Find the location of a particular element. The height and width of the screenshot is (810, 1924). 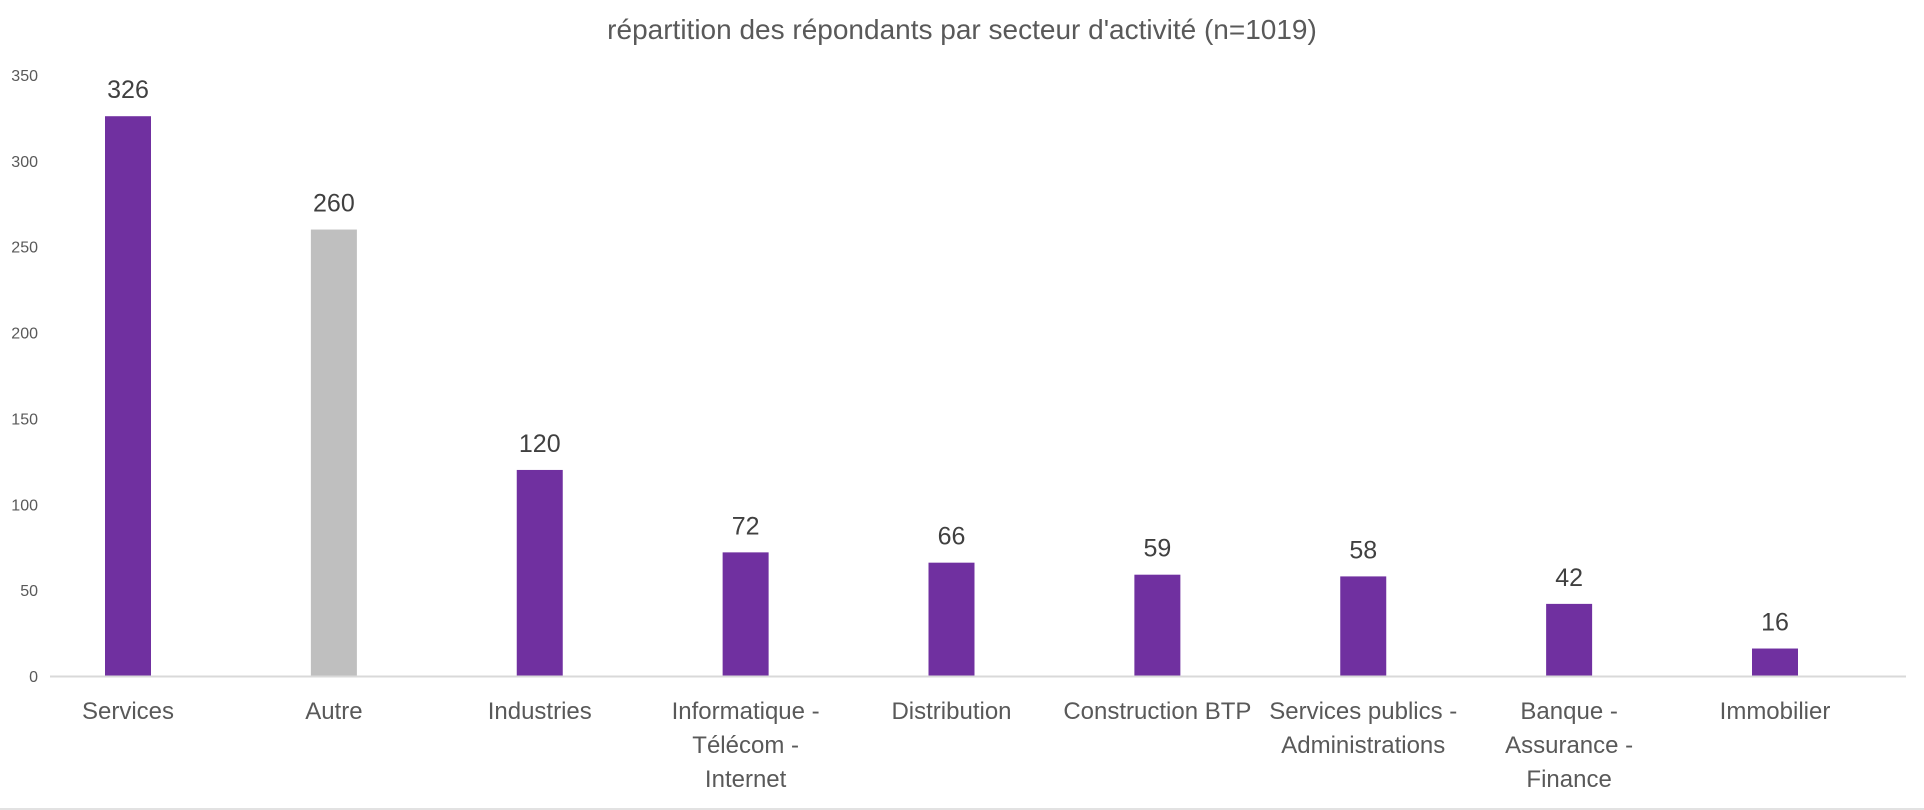

x-tick-label-line: Immobilier is located at coordinates (1775, 711).